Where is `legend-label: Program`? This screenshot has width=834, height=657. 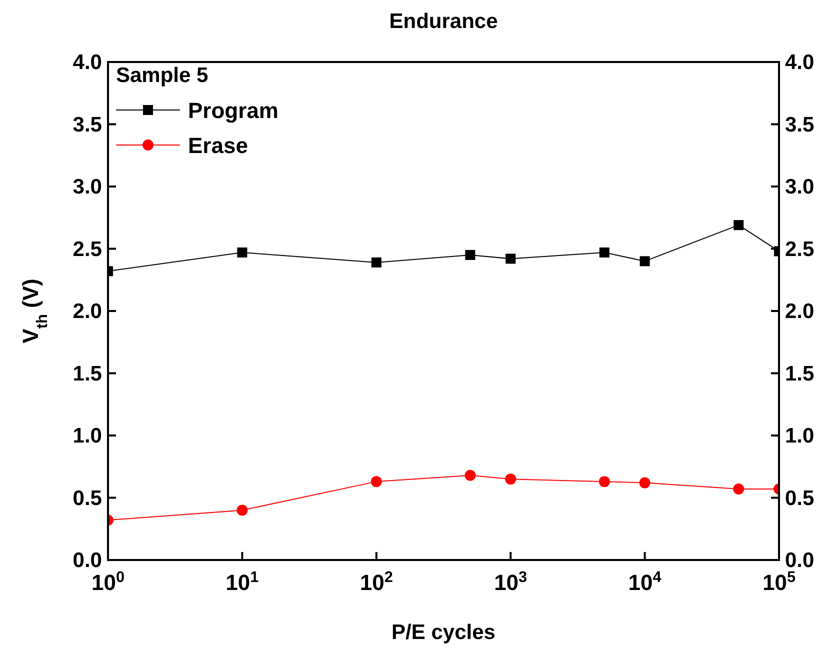
legend-label: Program is located at coordinates (233, 110).